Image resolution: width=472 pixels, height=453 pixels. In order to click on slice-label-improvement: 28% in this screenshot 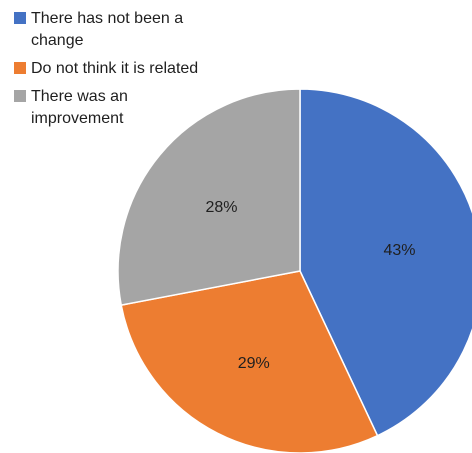, I will do `click(221, 207)`.